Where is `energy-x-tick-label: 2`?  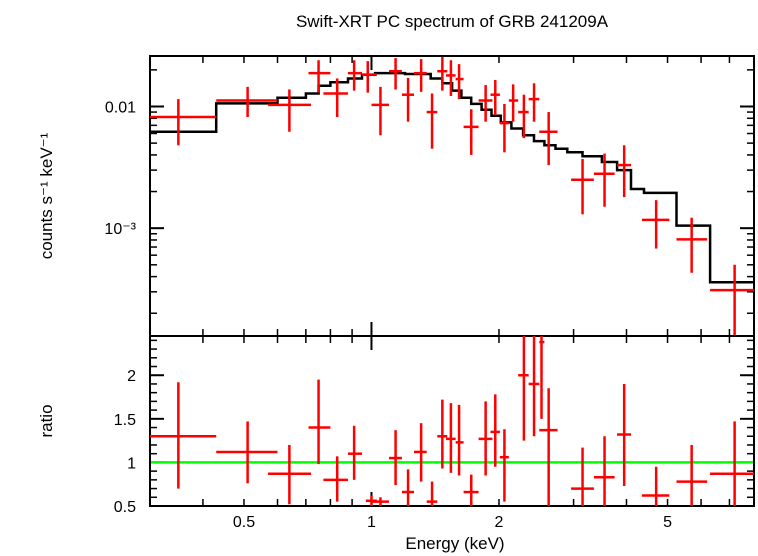
energy-x-tick-label: 2 is located at coordinates (499, 522).